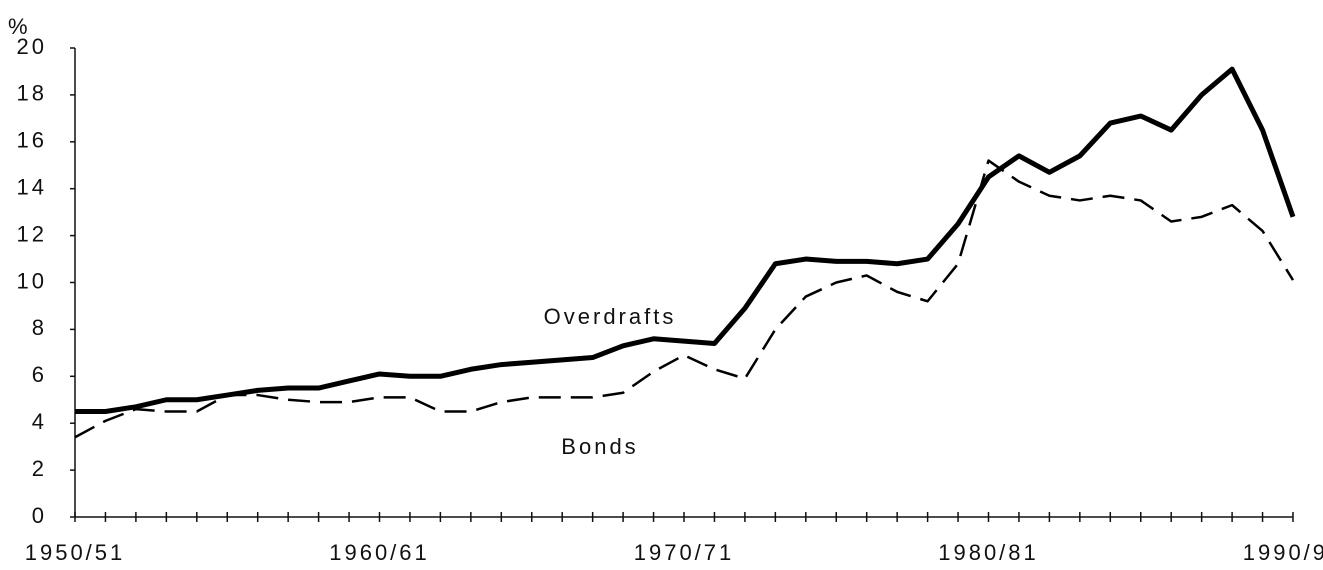 Image resolution: width=1323 pixels, height=570 pixels. I want to click on x-tick-label: 1990/91, so click(1283, 552).